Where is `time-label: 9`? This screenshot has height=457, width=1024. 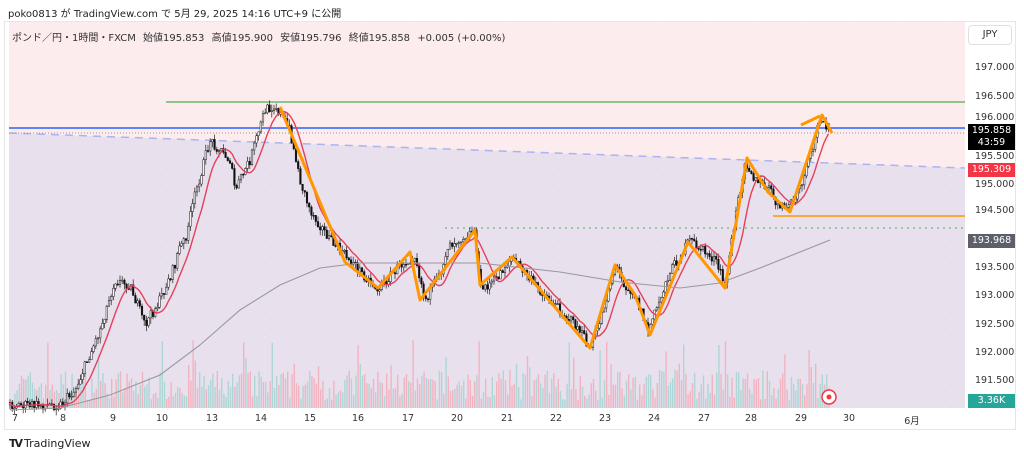 time-label: 9 is located at coordinates (113, 418).